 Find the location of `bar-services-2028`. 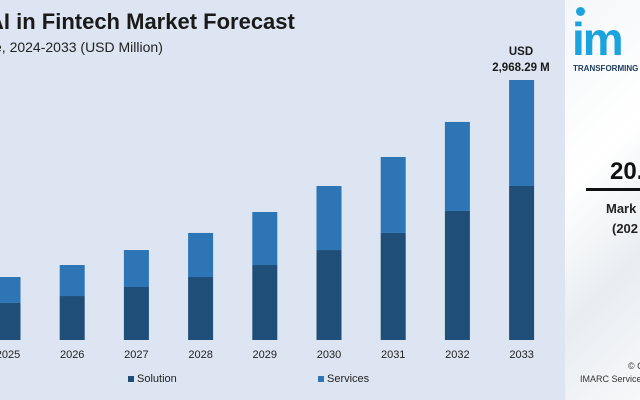

bar-services-2028 is located at coordinates (201, 255).